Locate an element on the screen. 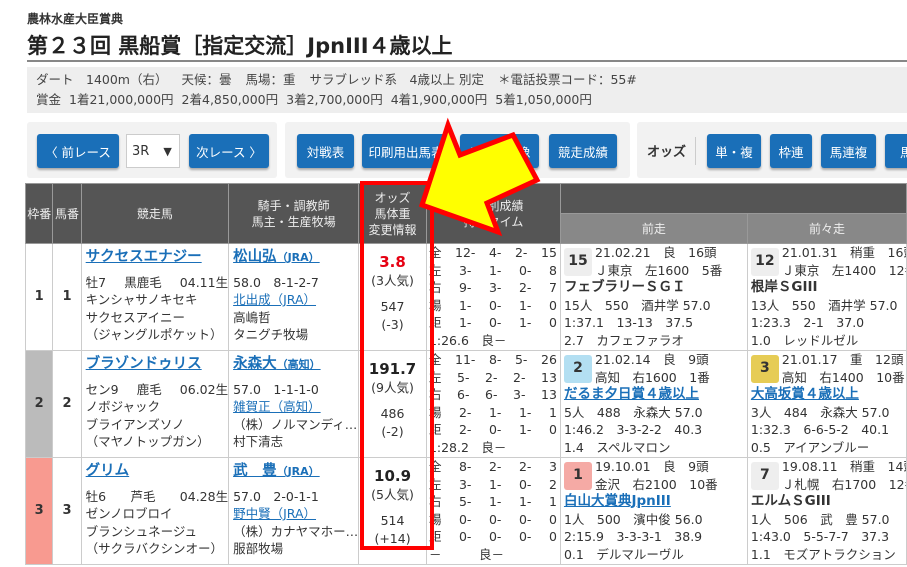 The height and width of the screenshot is (567, 907). owner: 高嶋哲 is located at coordinates (252, 317).